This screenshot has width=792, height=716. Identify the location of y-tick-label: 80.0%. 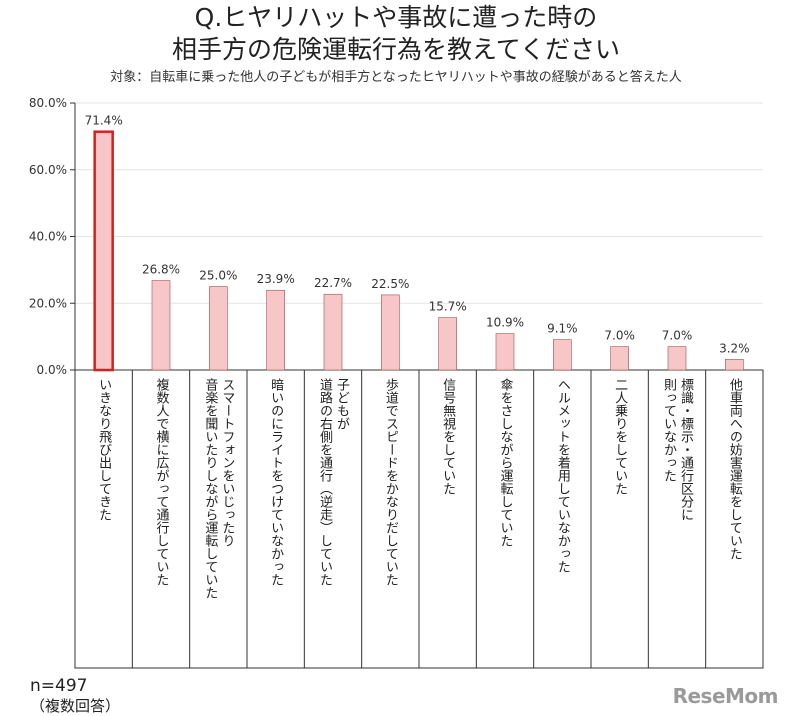
(48, 103).